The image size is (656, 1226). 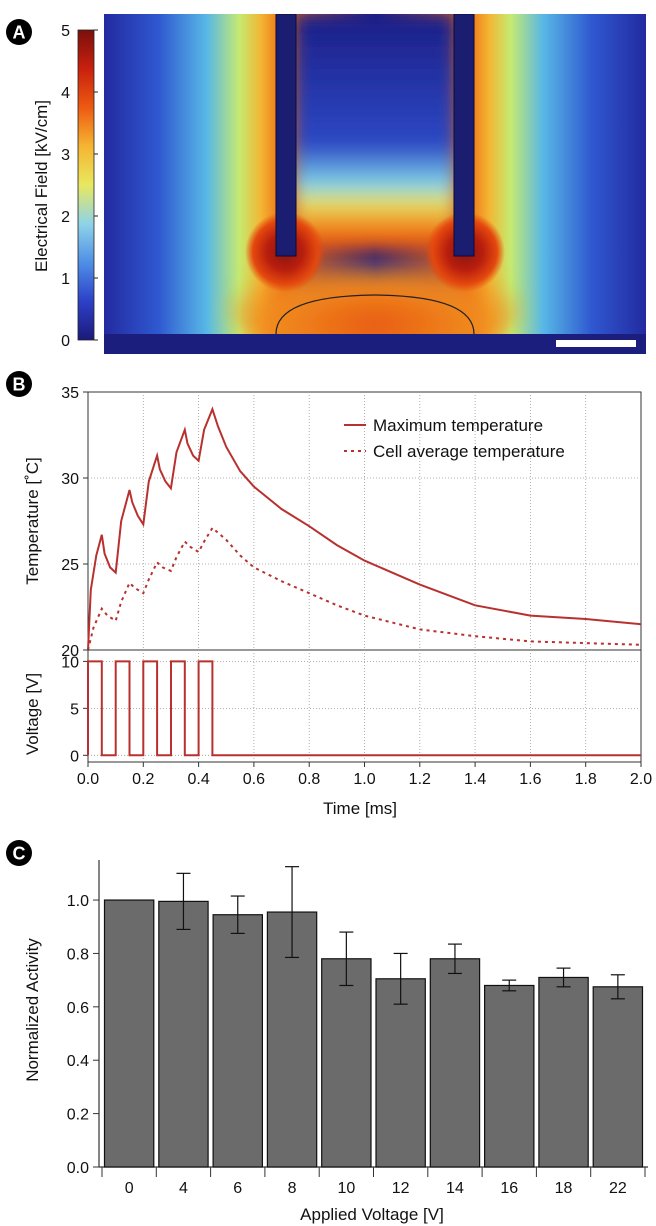 I want to click on voltage-y-tick-label-0: 0, so click(x=74, y=756).